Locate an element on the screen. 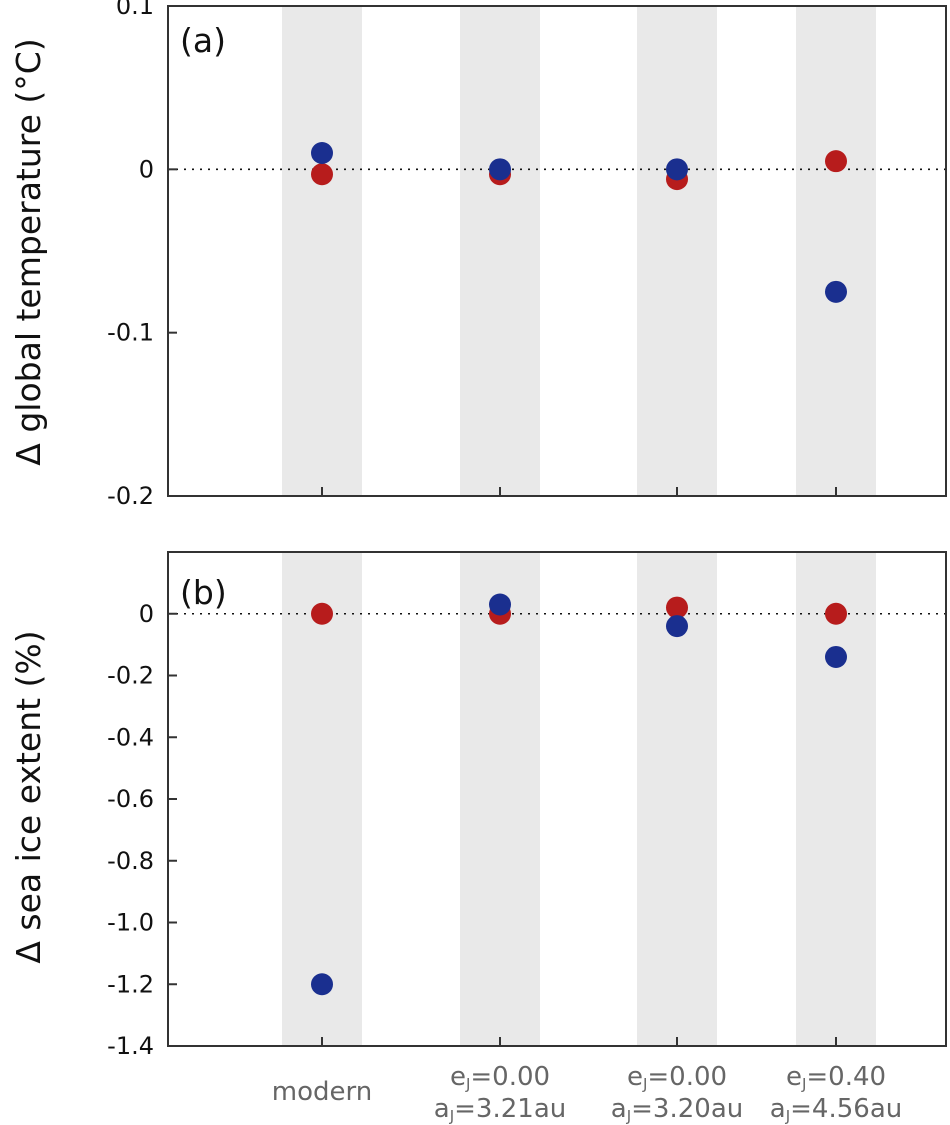  x-category-3-line2: aJ=3.20au is located at coordinates (677, 1109).